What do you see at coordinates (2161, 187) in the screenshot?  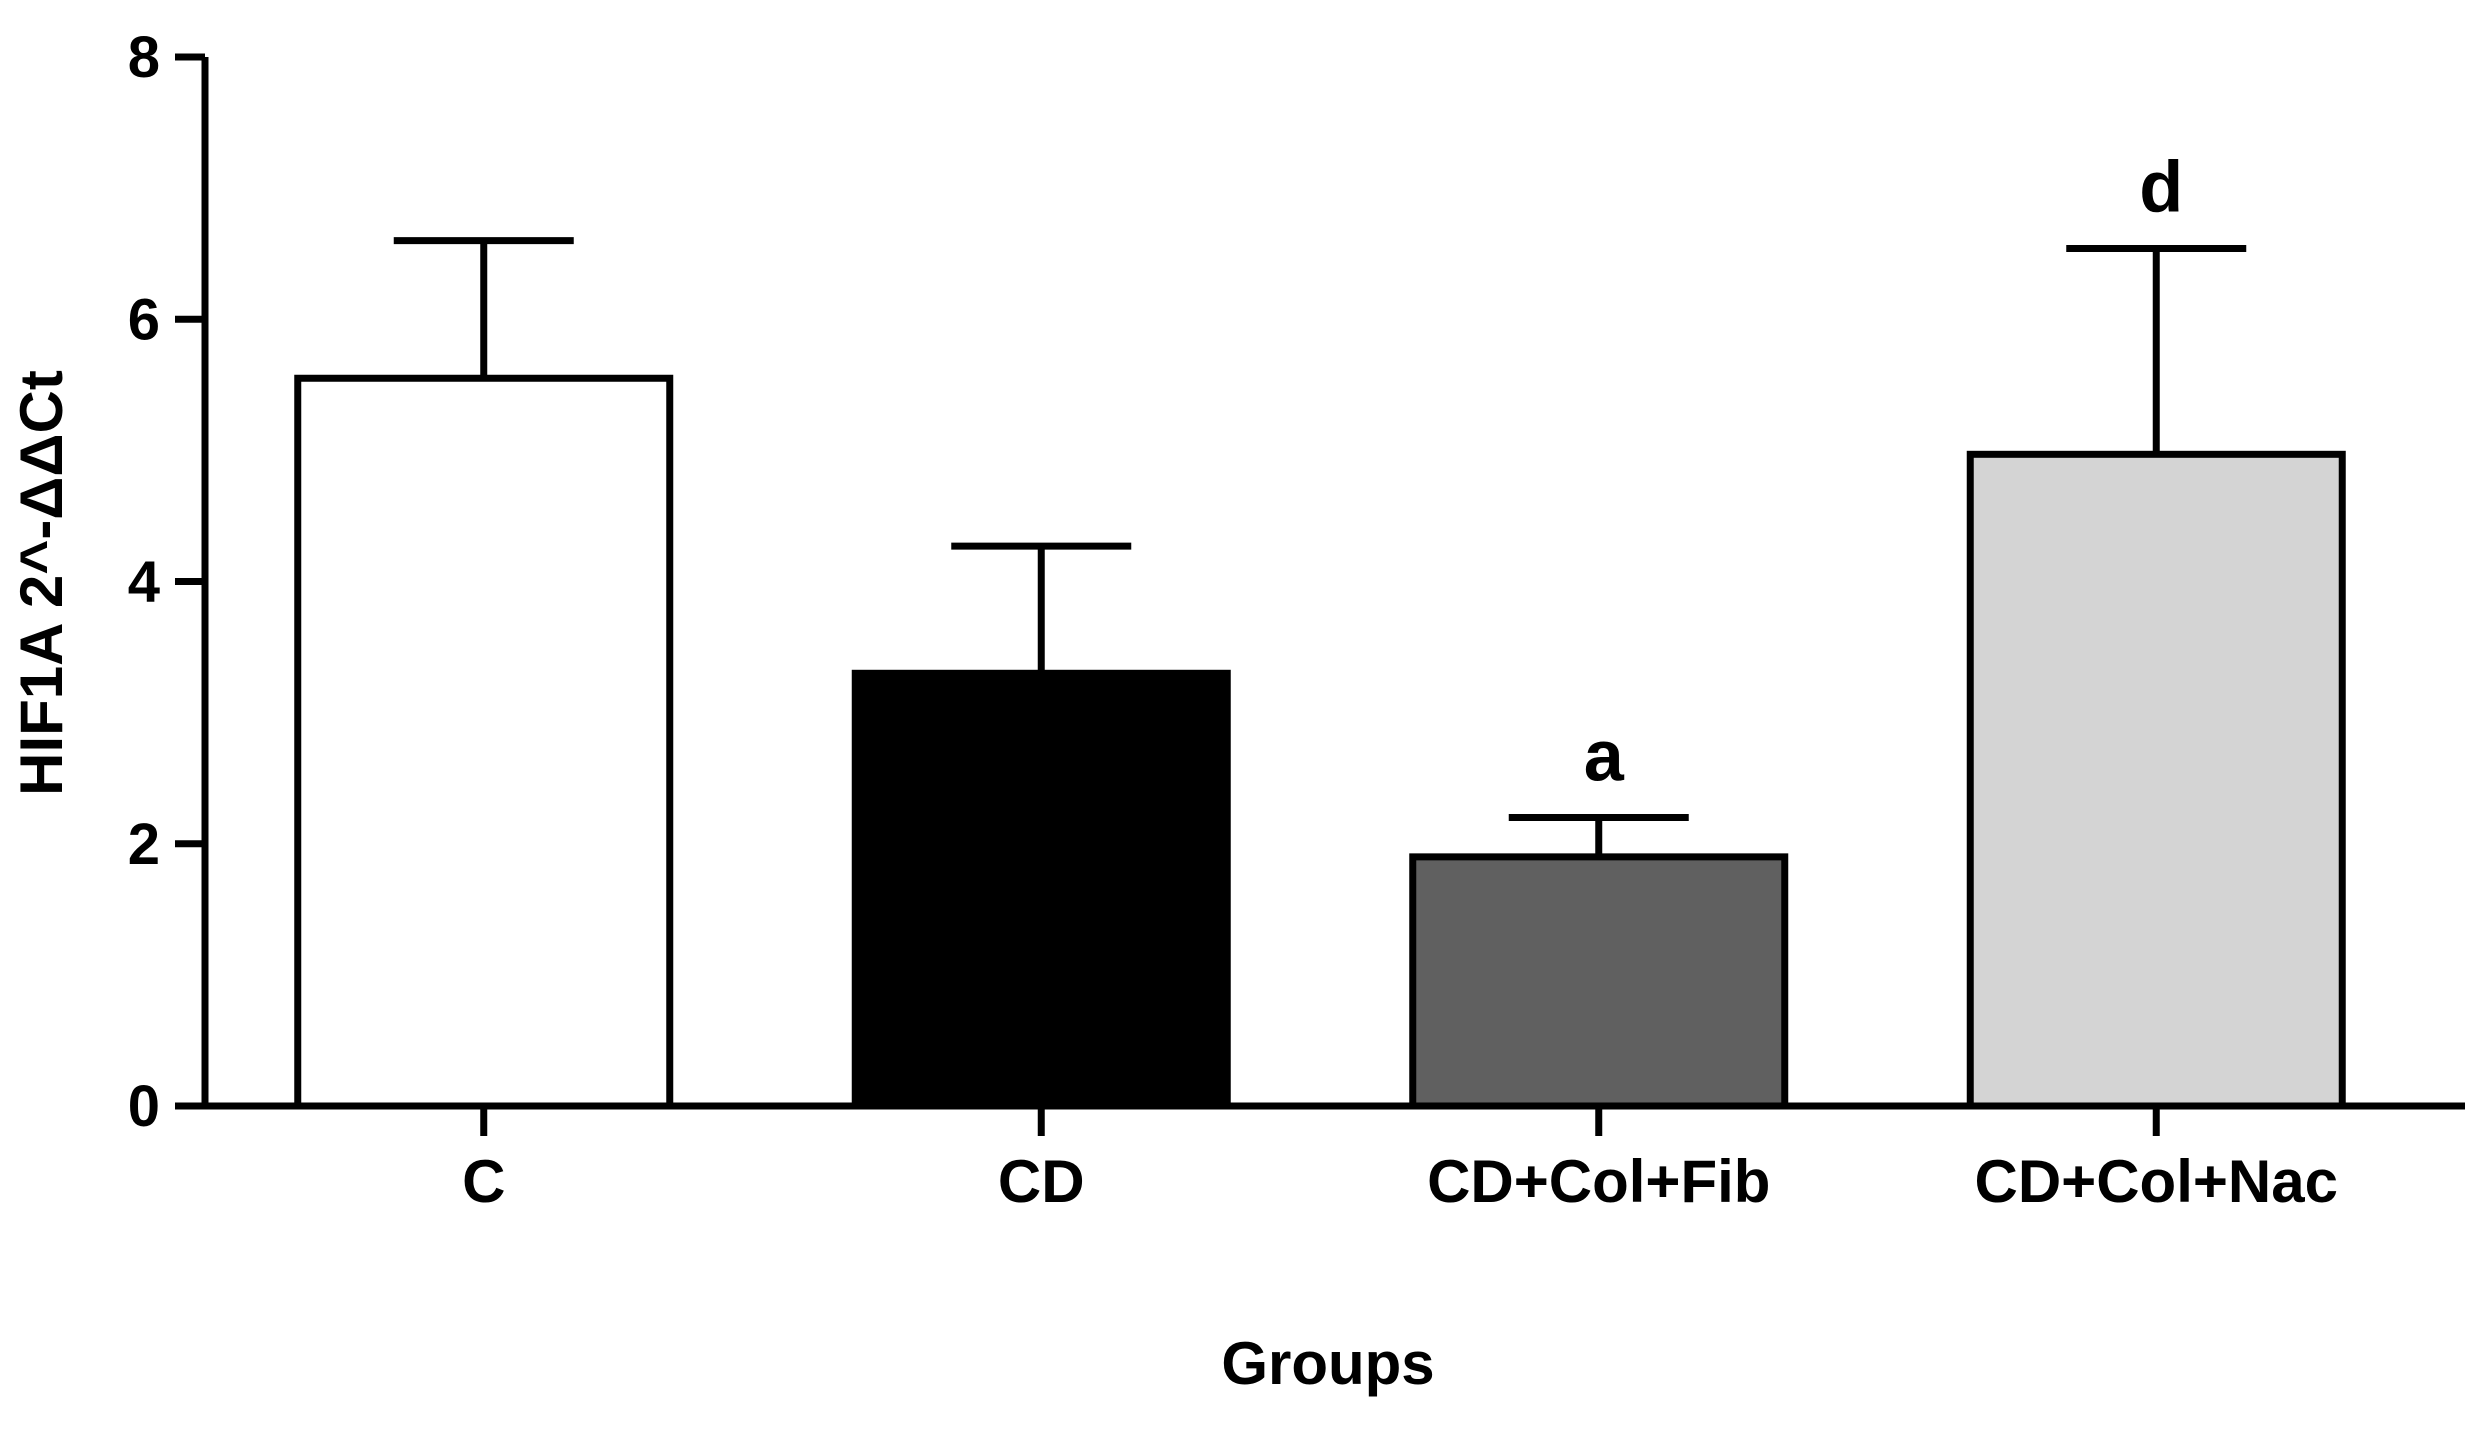 I see `significance-label: d` at bounding box center [2161, 187].